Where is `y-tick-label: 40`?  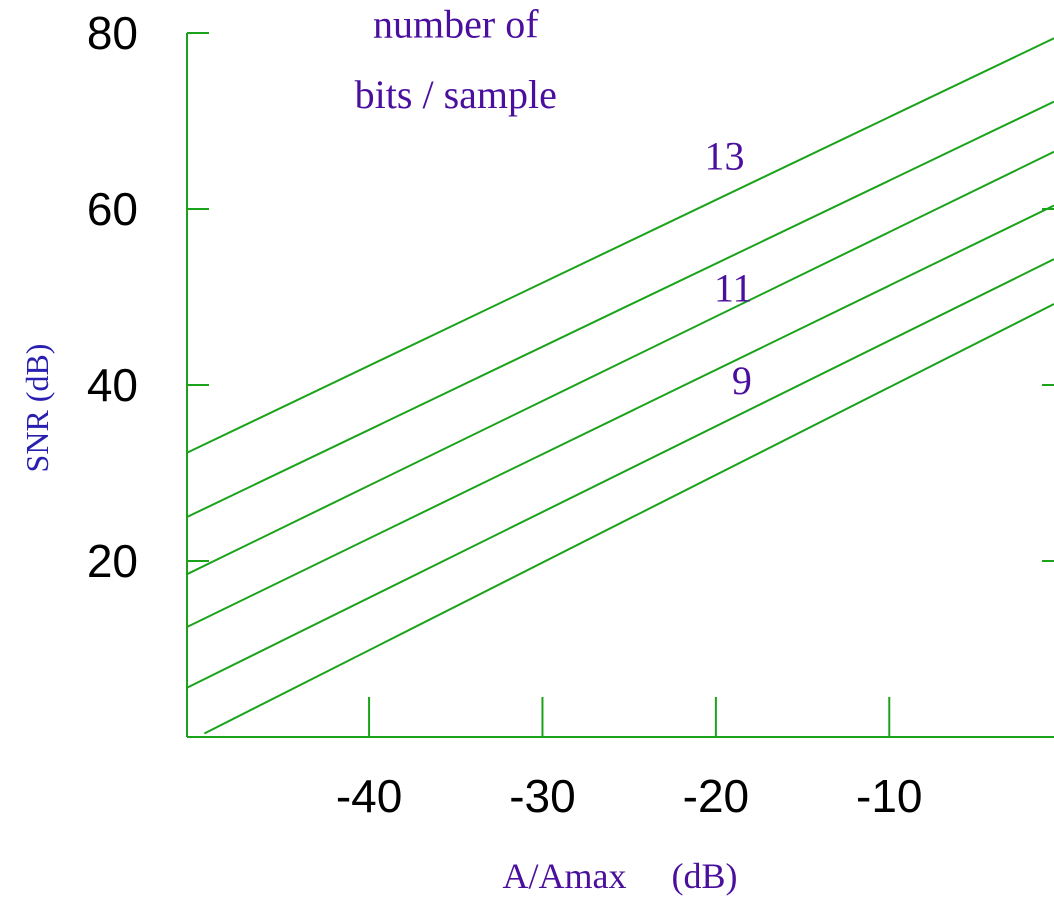
y-tick-label: 40 is located at coordinates (112, 385).